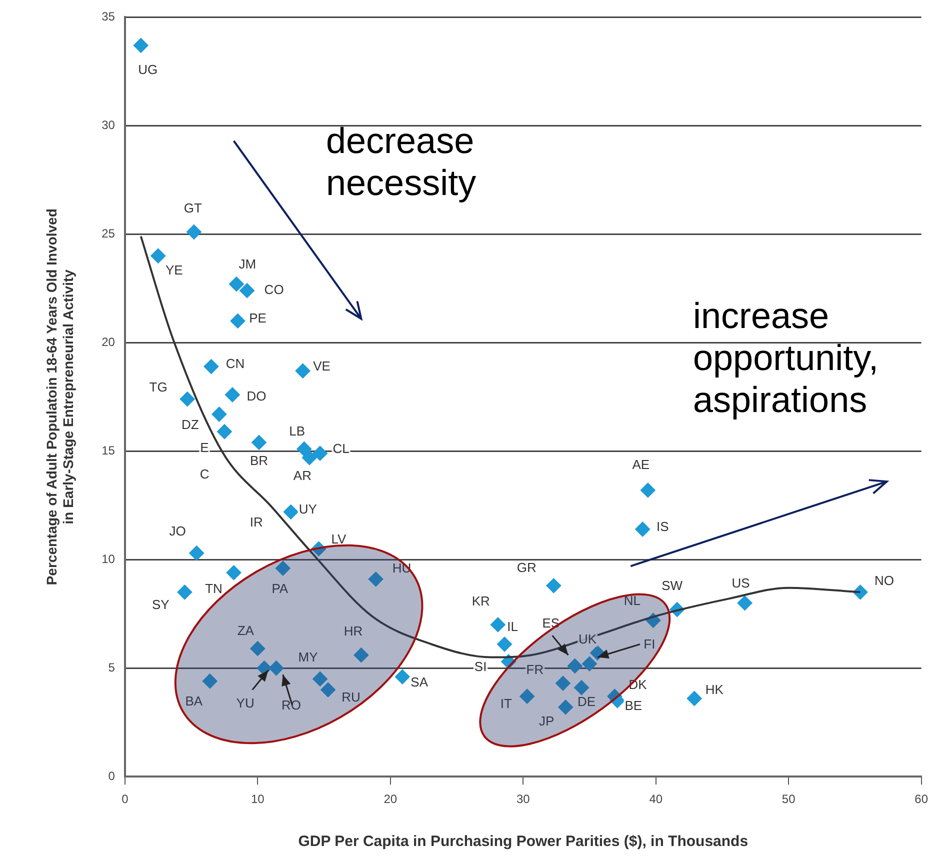 This screenshot has width=936, height=861. I want to click on data-label: SA, so click(419, 682).